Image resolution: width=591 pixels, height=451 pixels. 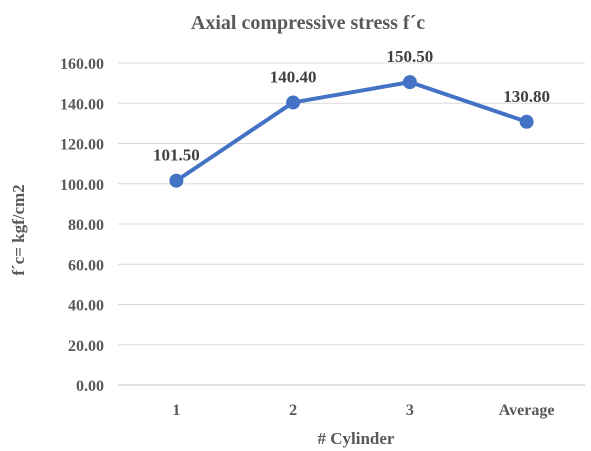 What do you see at coordinates (86, 346) in the screenshot?
I see `y-tick-label: 20.00` at bounding box center [86, 346].